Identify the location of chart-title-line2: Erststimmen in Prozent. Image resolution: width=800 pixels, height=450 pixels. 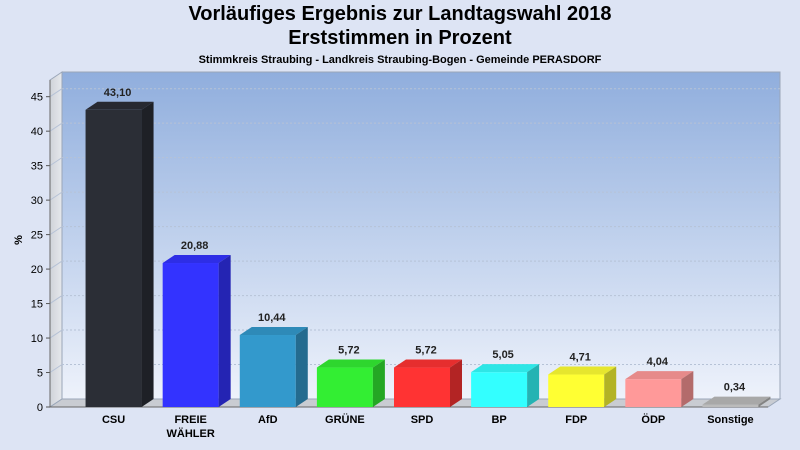
(400, 38).